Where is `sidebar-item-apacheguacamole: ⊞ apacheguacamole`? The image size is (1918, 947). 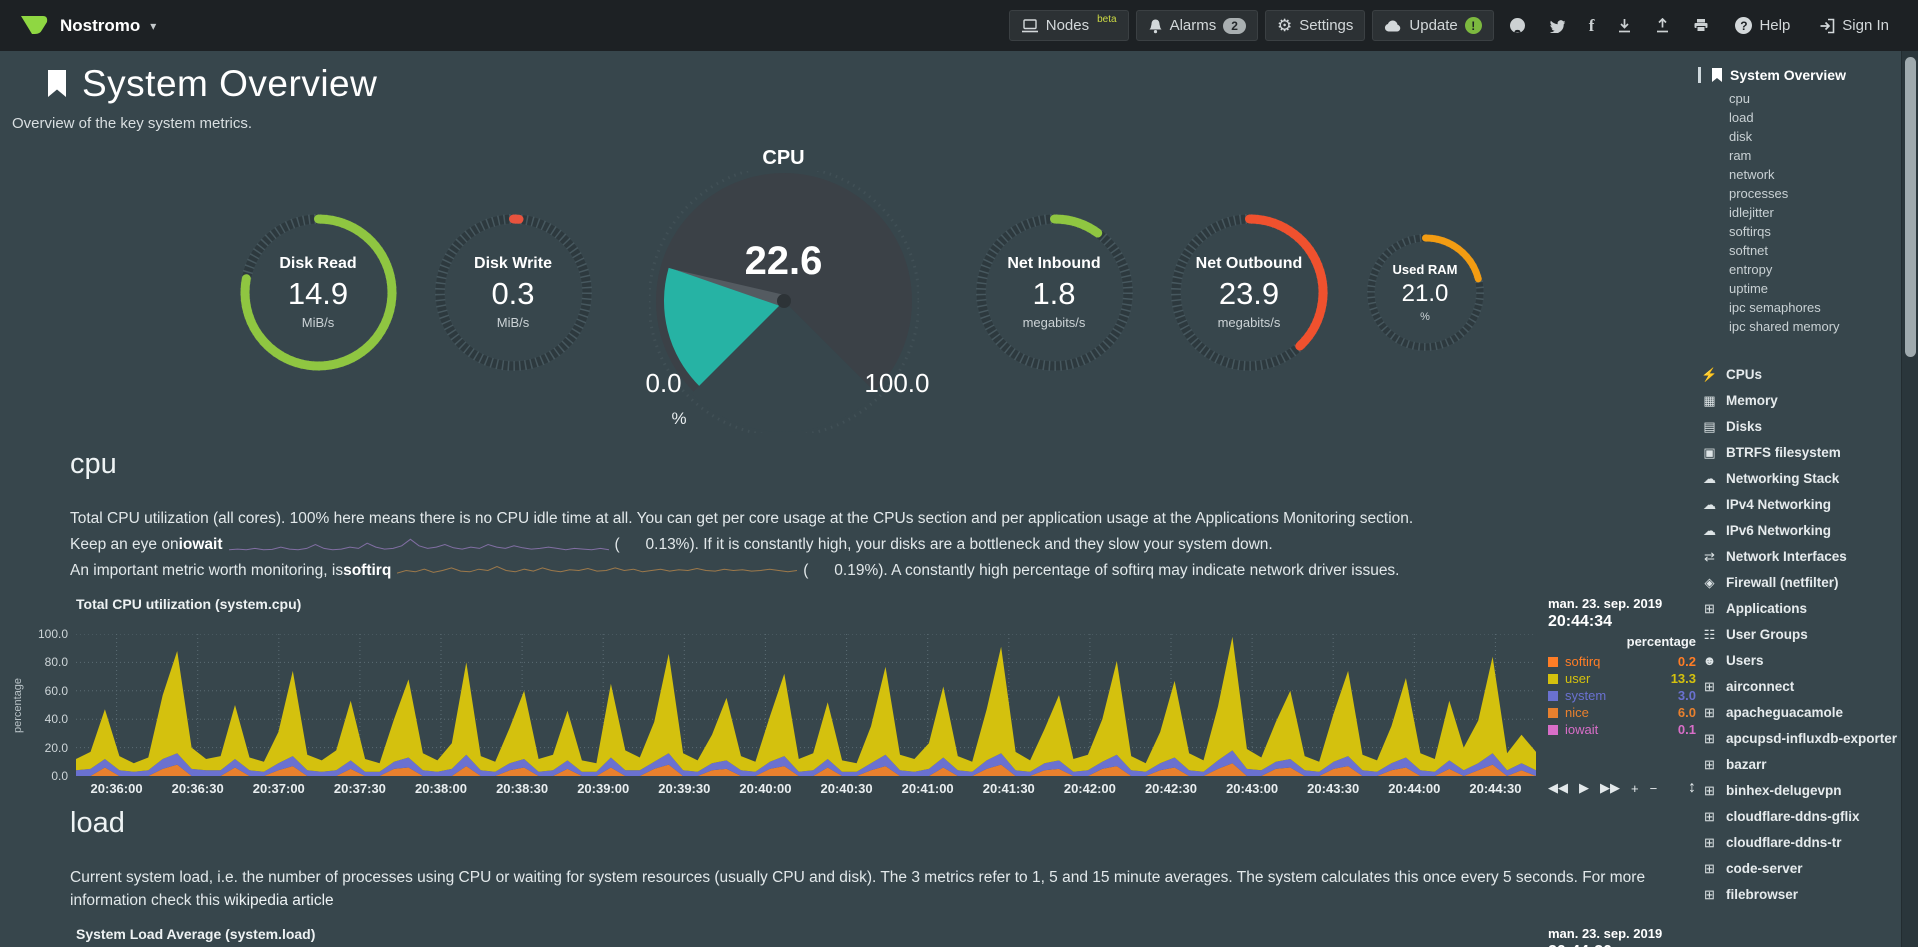 sidebar-item-apacheguacamole: ⊞ apacheguacamole is located at coordinates (1797, 713).